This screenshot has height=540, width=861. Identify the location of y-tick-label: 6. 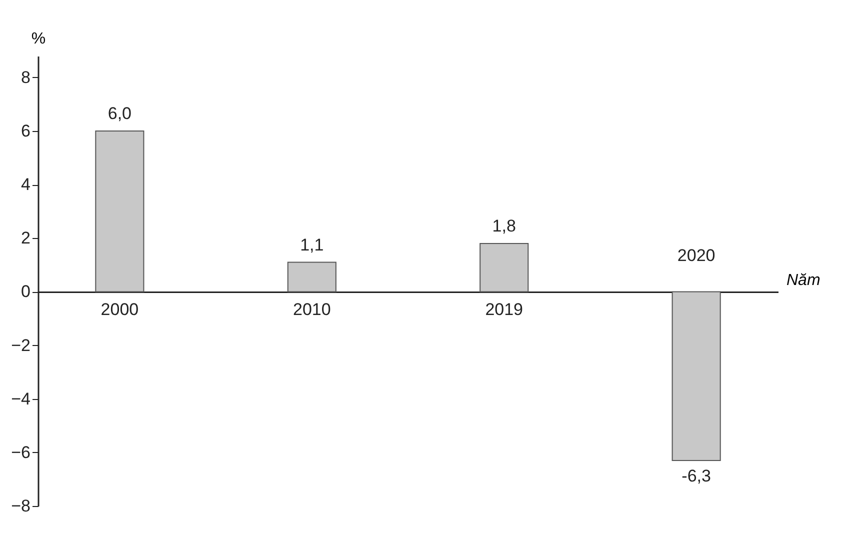
(25, 131).